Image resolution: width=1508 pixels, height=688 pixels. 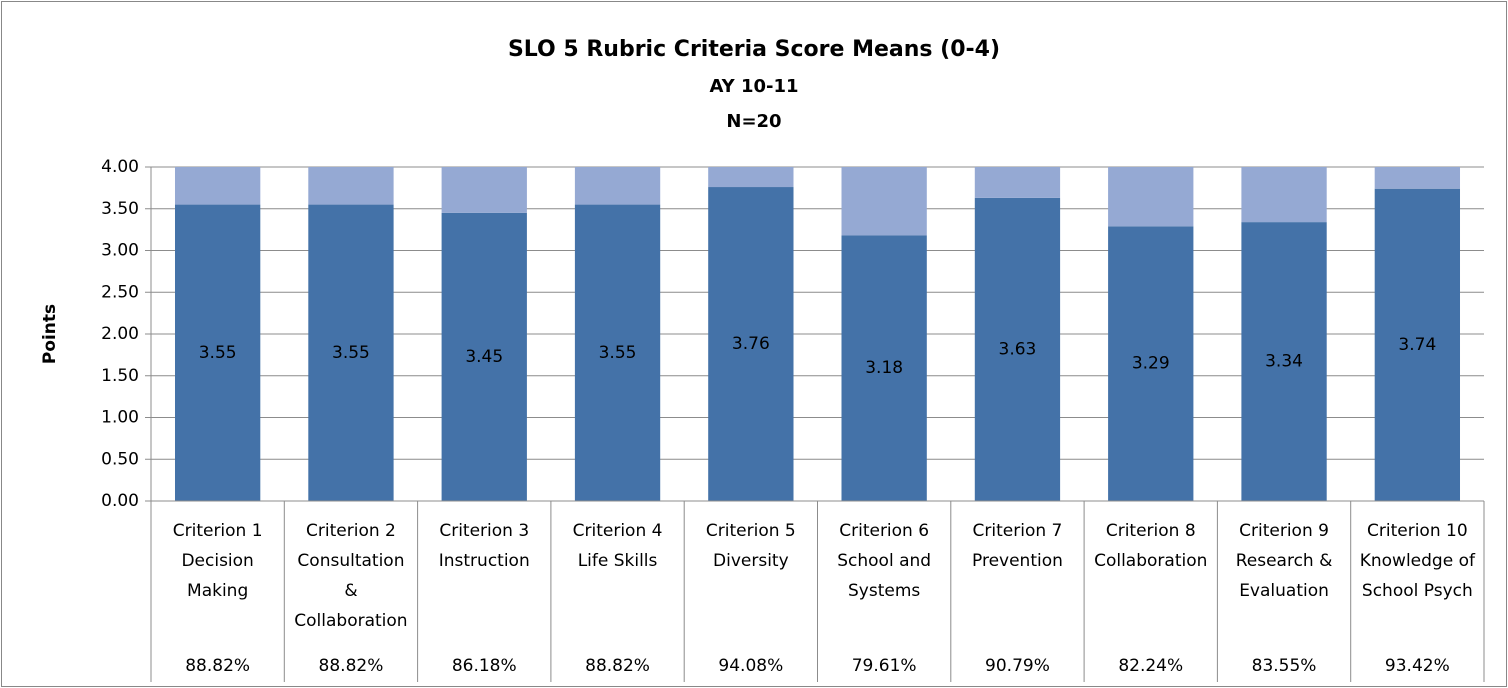 What do you see at coordinates (618, 561) in the screenshot?
I see `x-tick-label: Life Skills` at bounding box center [618, 561].